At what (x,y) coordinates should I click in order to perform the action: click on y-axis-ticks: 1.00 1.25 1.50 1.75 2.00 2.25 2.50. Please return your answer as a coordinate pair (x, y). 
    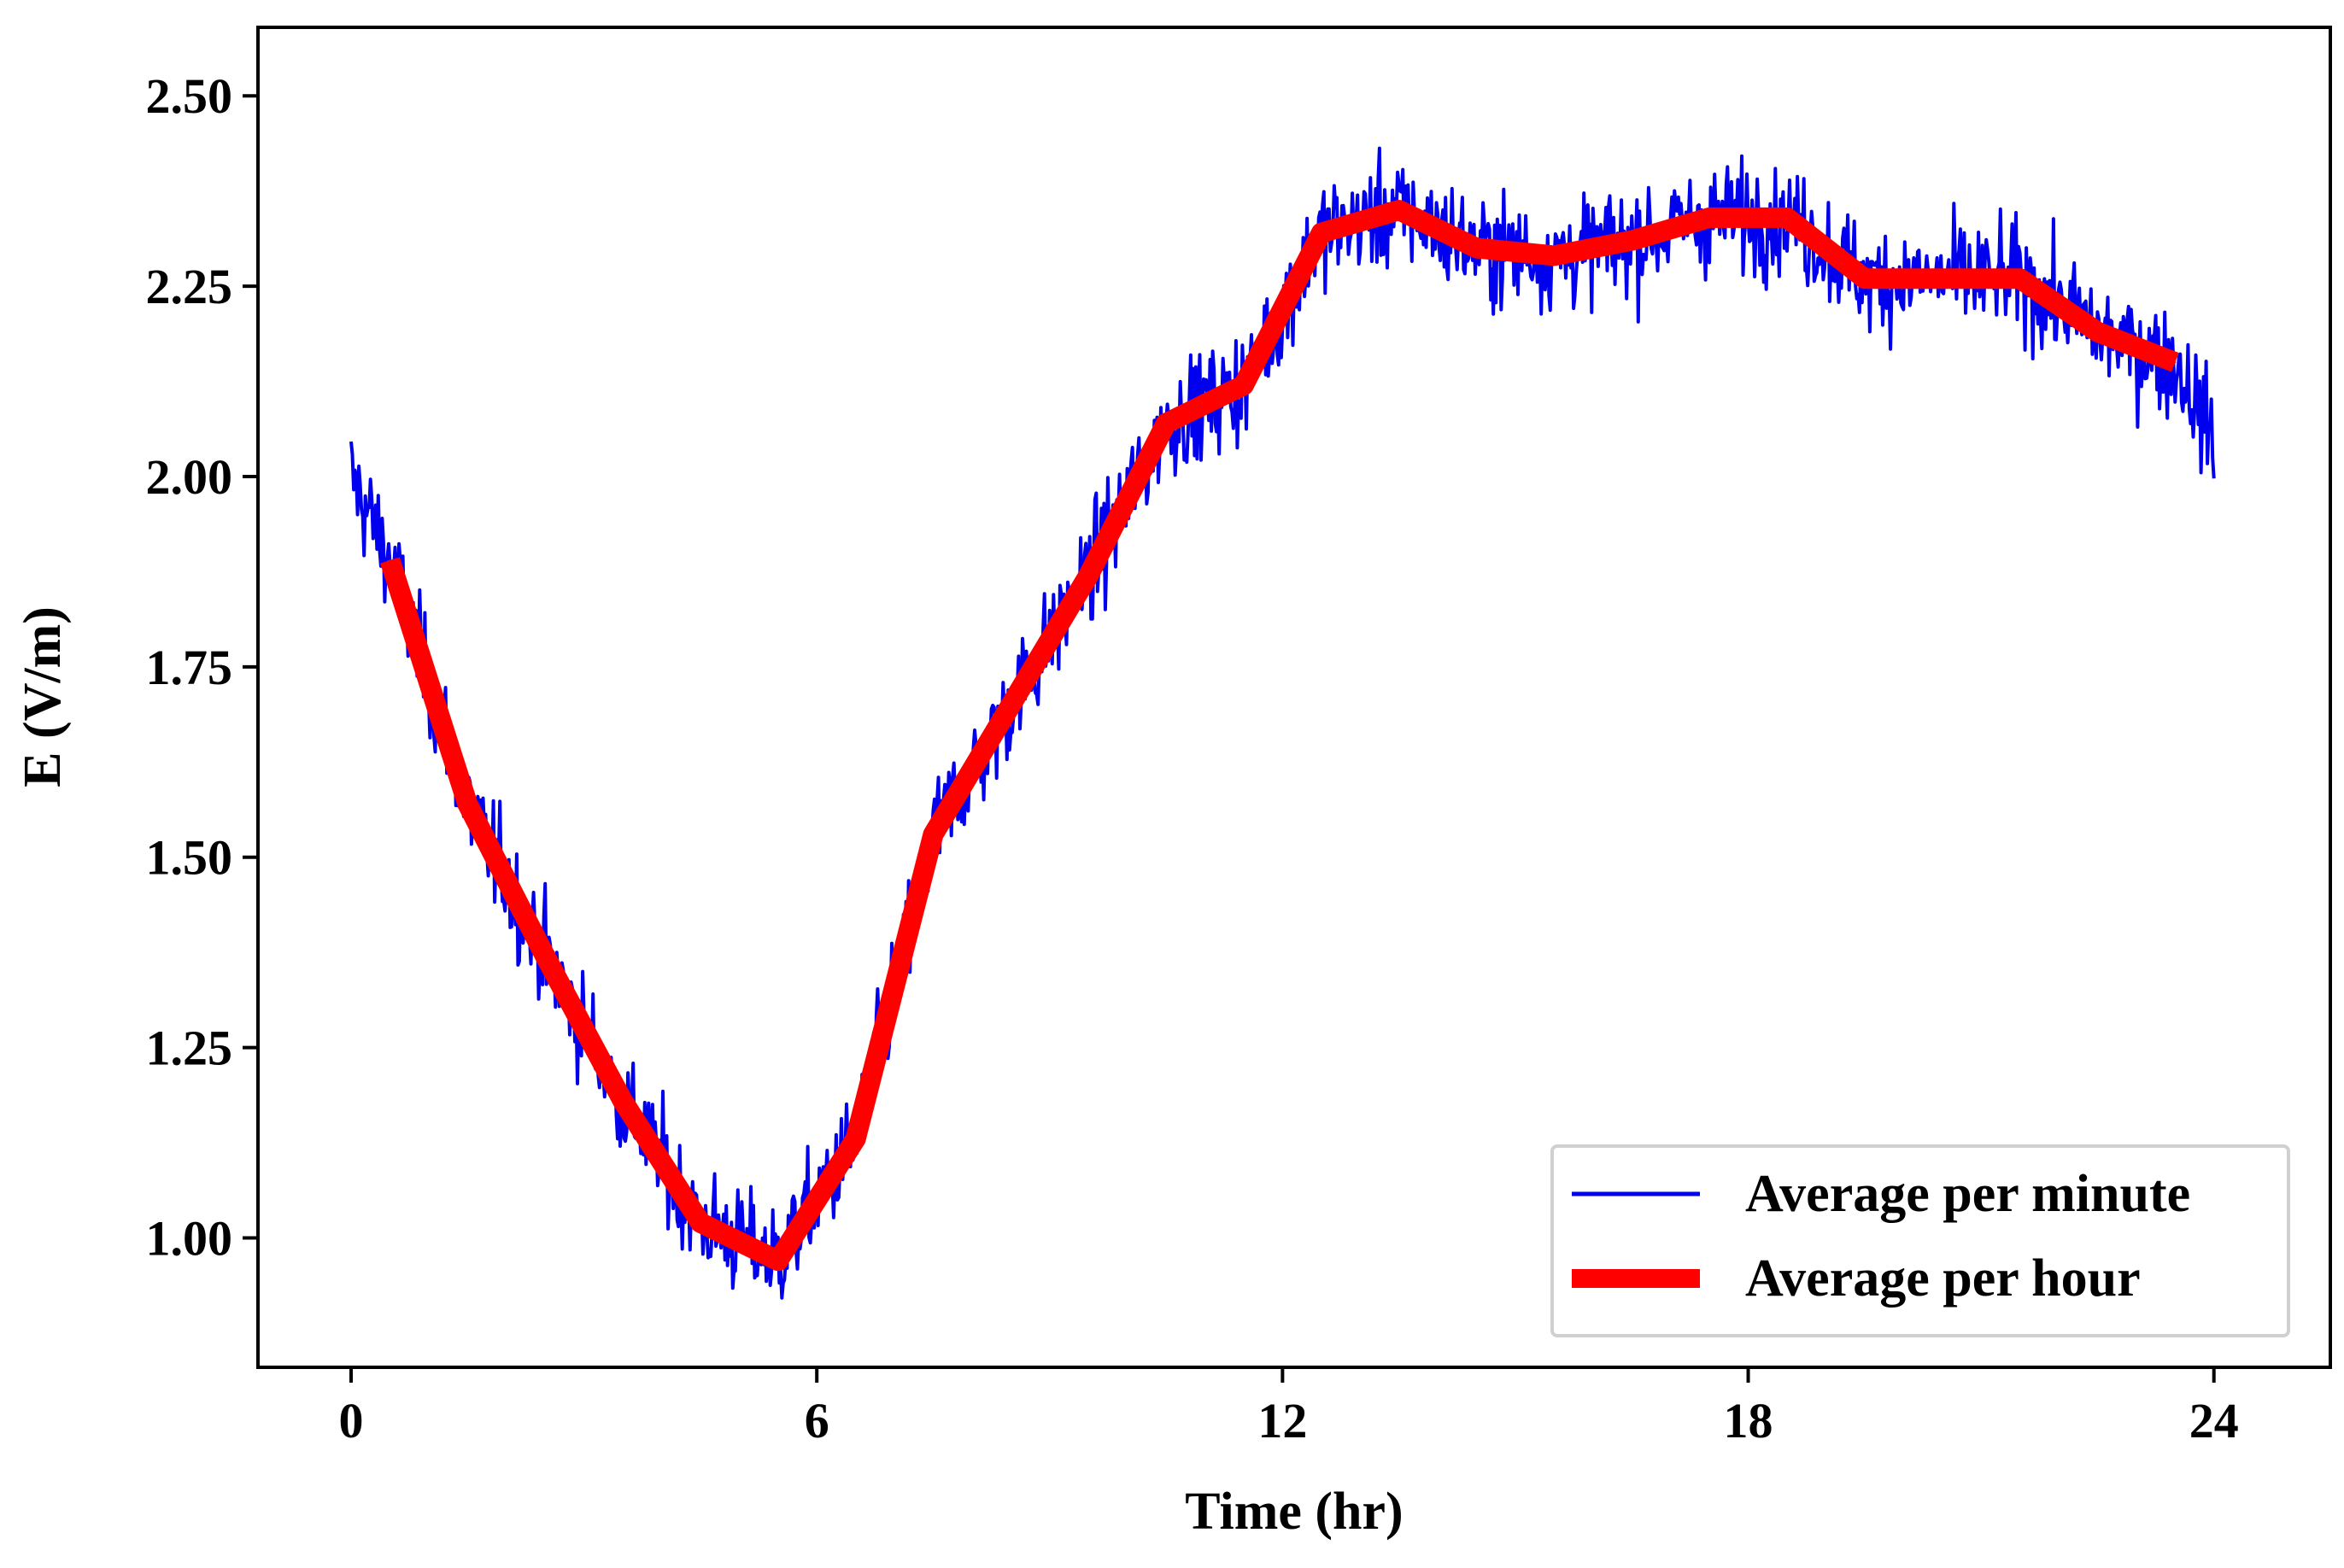
    Looking at the image, I should click on (202, 667).